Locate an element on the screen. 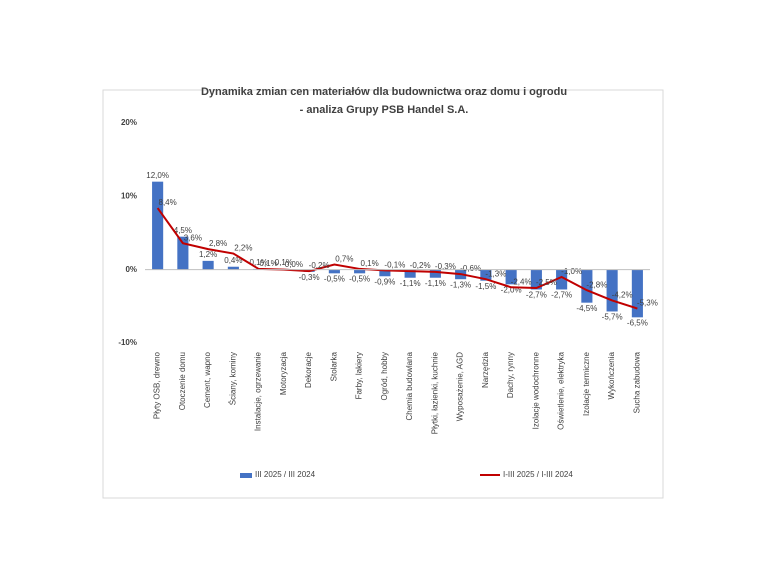 The image size is (768, 581). bar-label: -0,9% is located at coordinates (384, 281).